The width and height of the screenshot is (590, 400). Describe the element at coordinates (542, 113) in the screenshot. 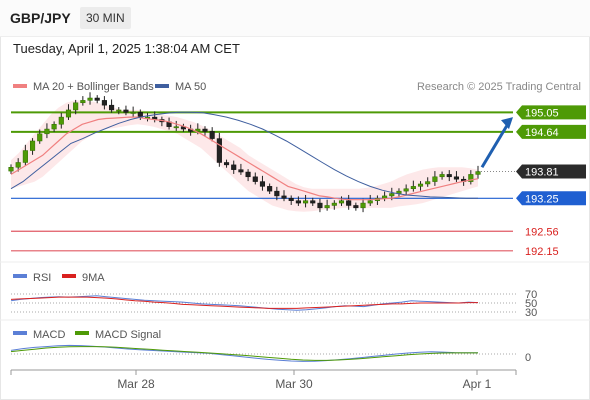

I see `resistance-level-label: 195.05` at that location.